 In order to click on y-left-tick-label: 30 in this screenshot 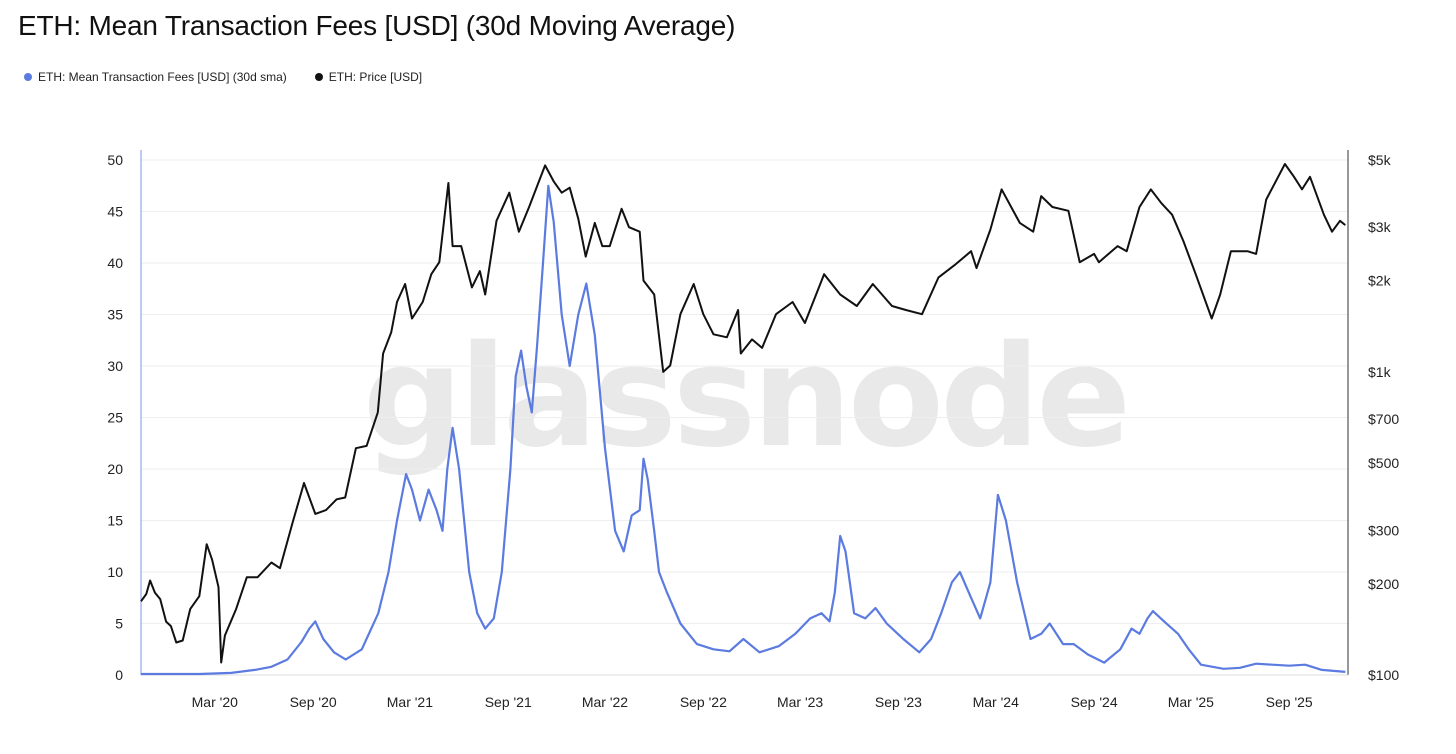, I will do `click(115, 366)`.